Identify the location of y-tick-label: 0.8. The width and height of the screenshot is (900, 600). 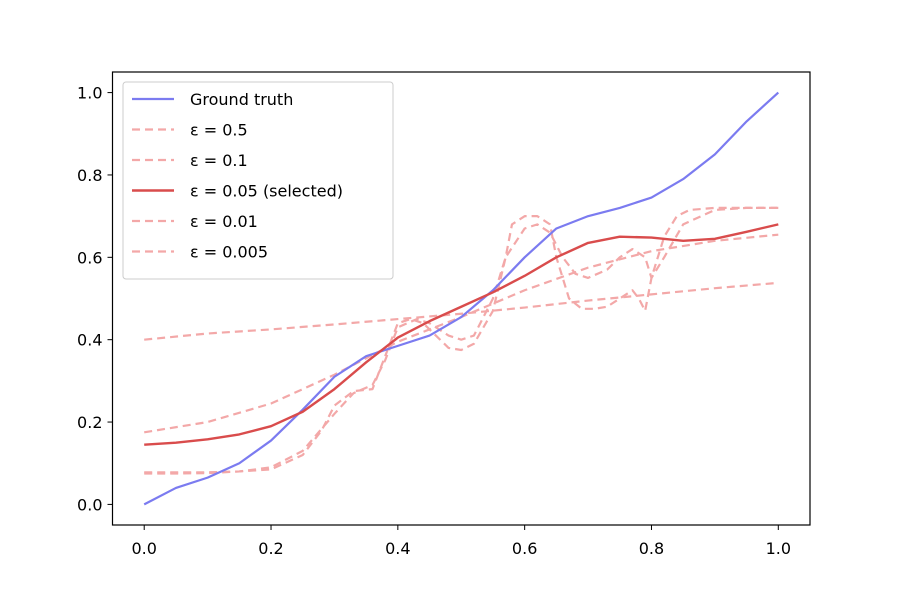
(89, 175).